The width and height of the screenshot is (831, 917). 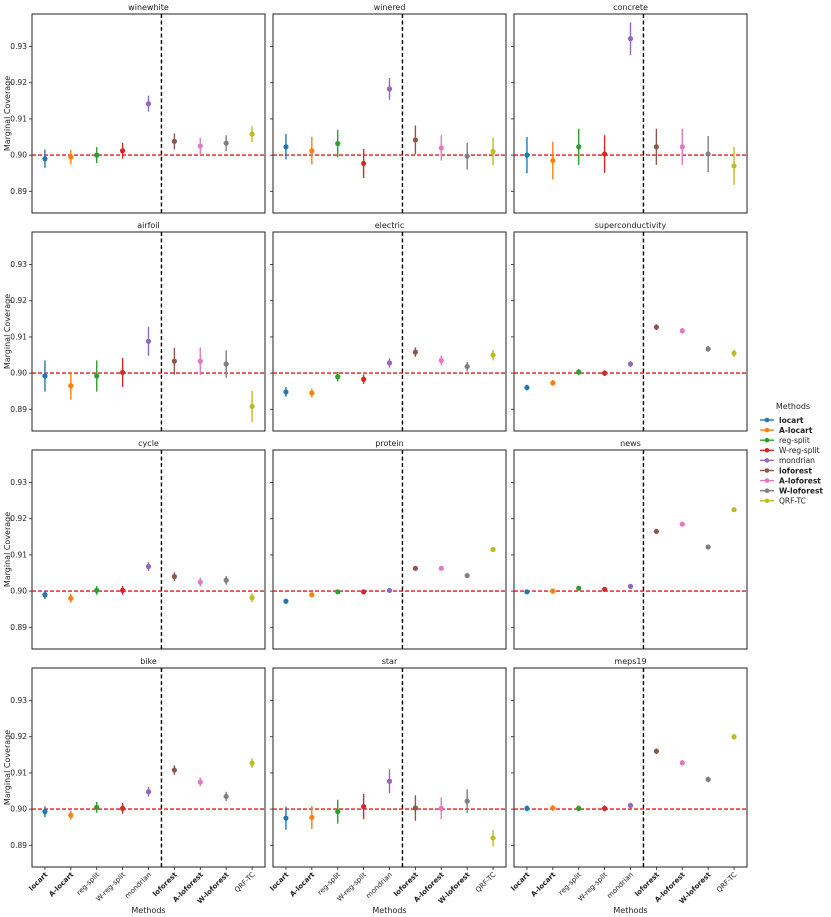 What do you see at coordinates (790, 450) in the screenshot?
I see `legend-item-W-reg-split: W-reg-split` at bounding box center [790, 450].